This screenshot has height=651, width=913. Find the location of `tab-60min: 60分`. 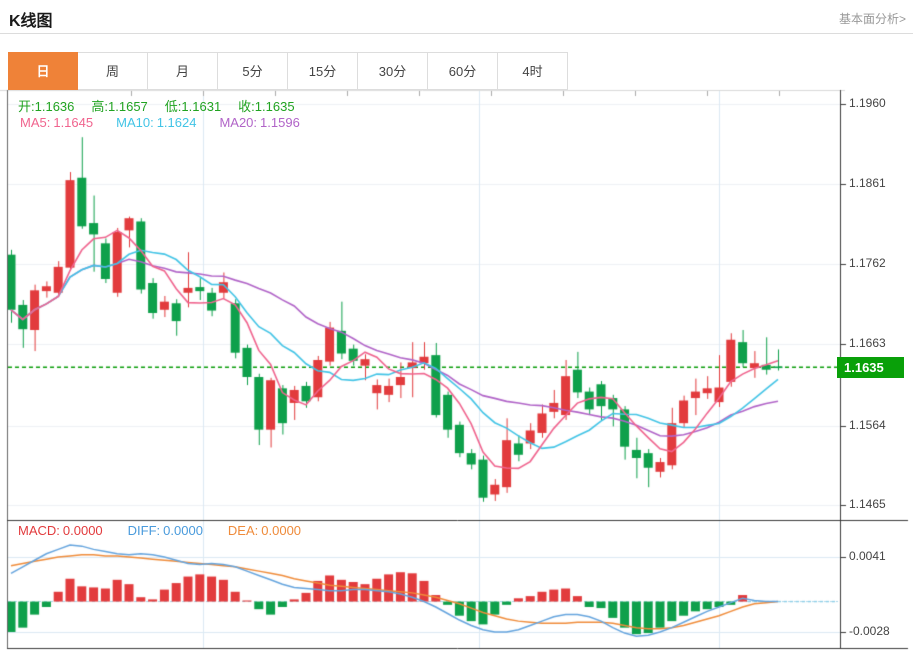

tab-60min: 60分 is located at coordinates (463, 71).